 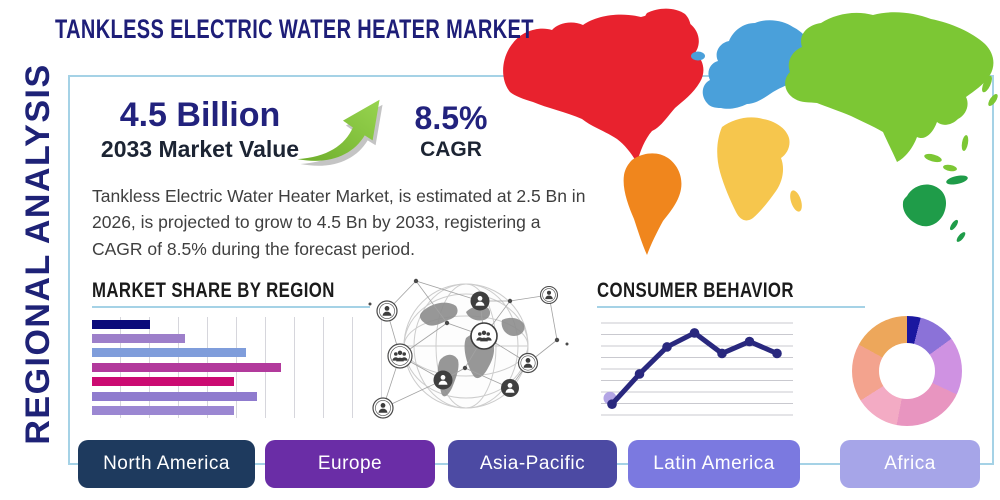 What do you see at coordinates (652, 204) in the screenshot?
I see `map-south-america` at bounding box center [652, 204].